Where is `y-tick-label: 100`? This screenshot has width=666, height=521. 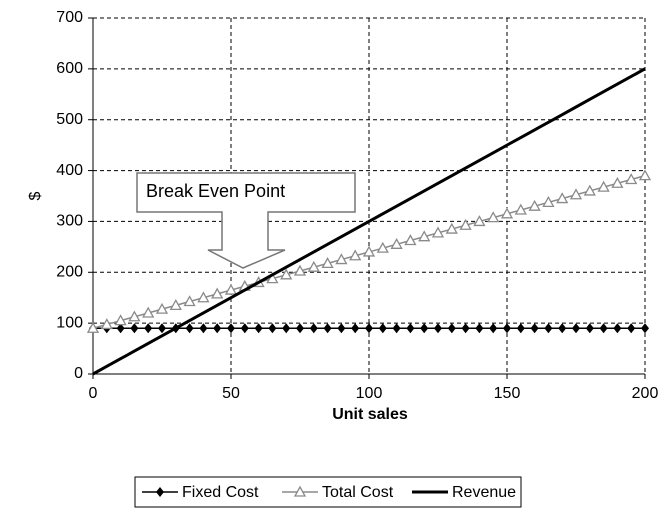
y-tick-label: 100 is located at coordinates (69, 322).